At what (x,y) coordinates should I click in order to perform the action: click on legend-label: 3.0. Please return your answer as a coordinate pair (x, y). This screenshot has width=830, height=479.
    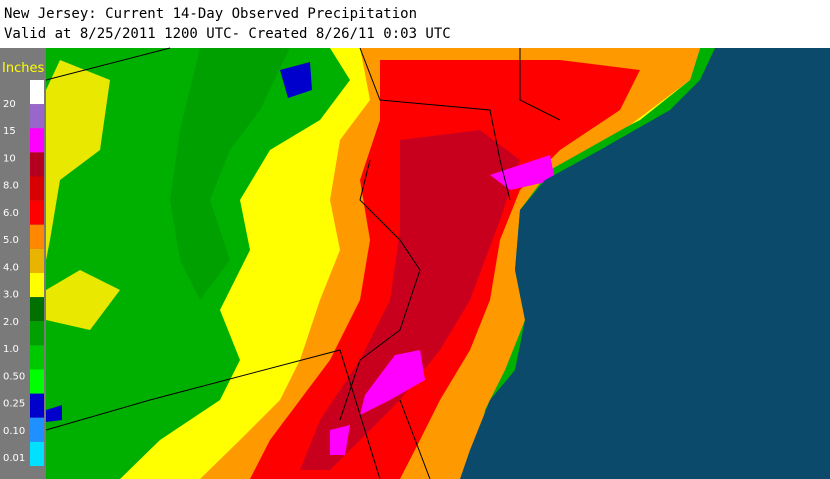
    Looking at the image, I should click on (11, 295).